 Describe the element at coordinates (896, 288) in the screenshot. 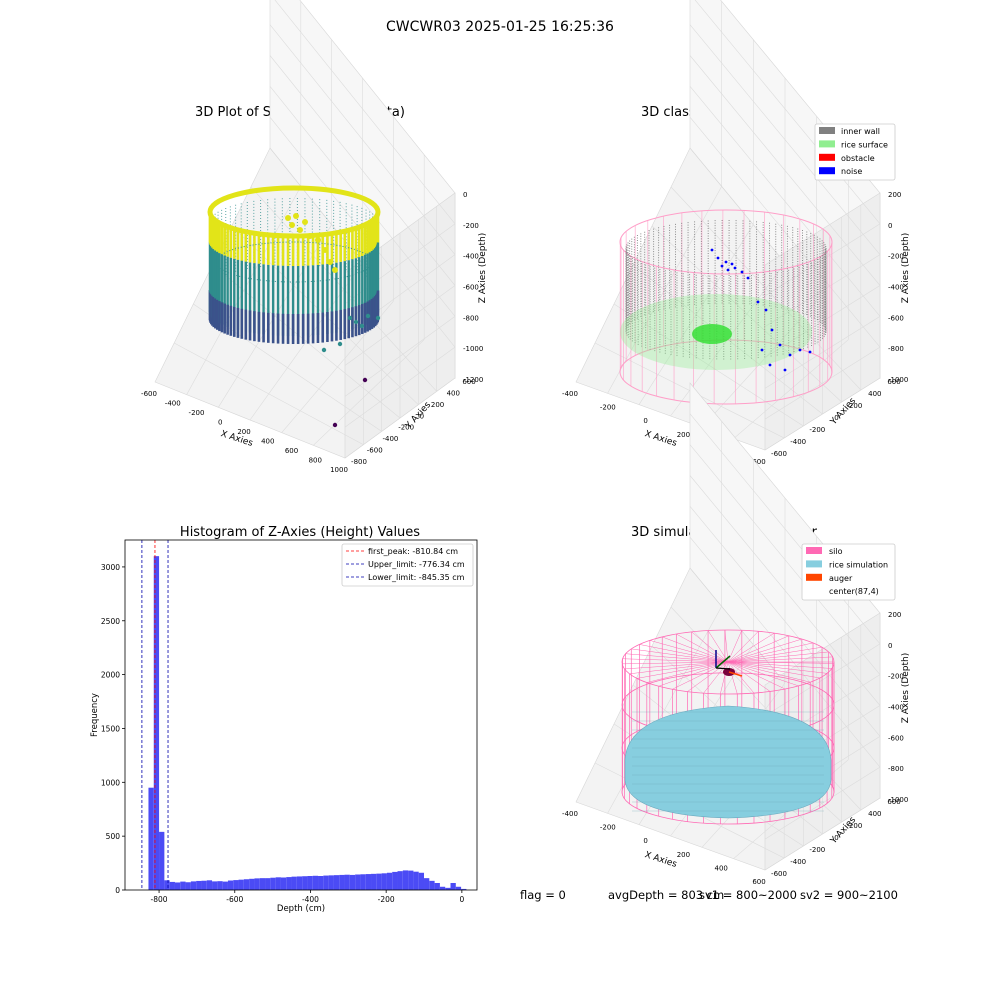

I see `cls-z-tick: -400` at that location.